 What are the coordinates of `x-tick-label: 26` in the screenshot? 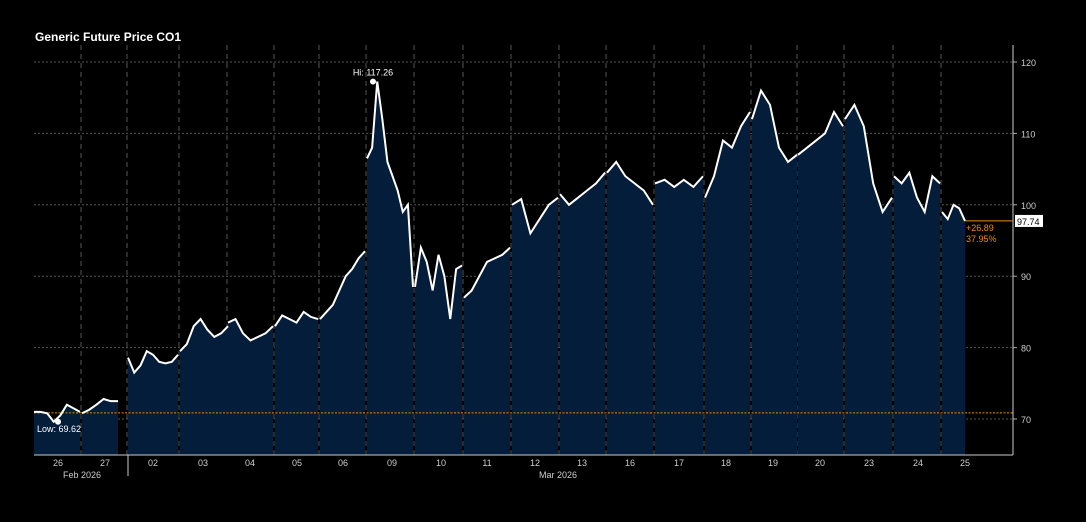 It's located at (58, 463).